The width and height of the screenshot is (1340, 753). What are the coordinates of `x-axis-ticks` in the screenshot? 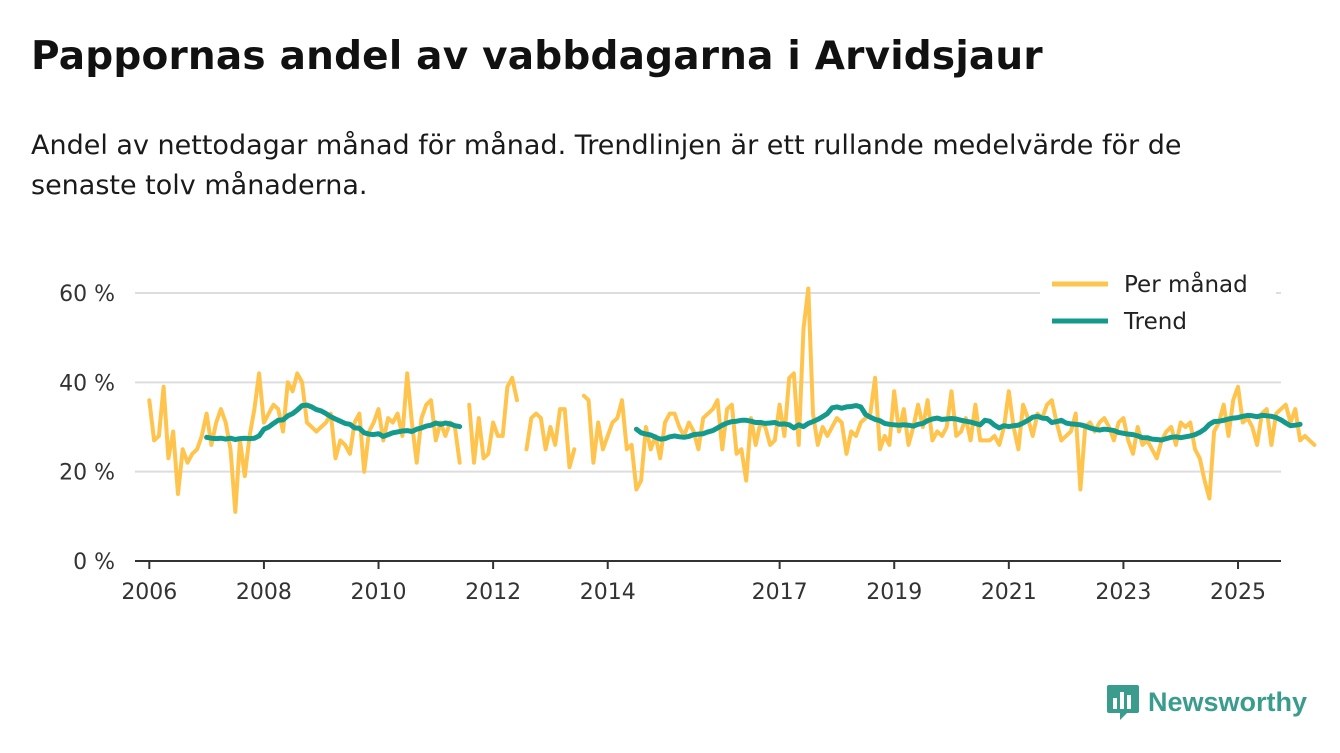 It's located at (694, 565).